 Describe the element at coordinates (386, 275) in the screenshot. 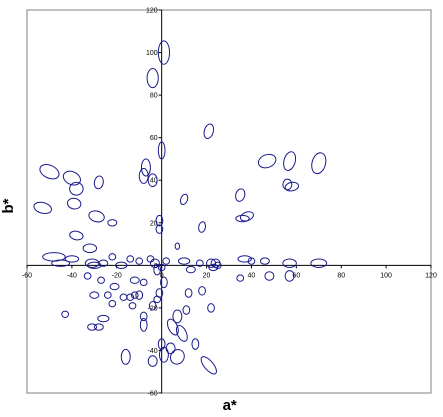

I see `x-tick-label: 100` at that location.